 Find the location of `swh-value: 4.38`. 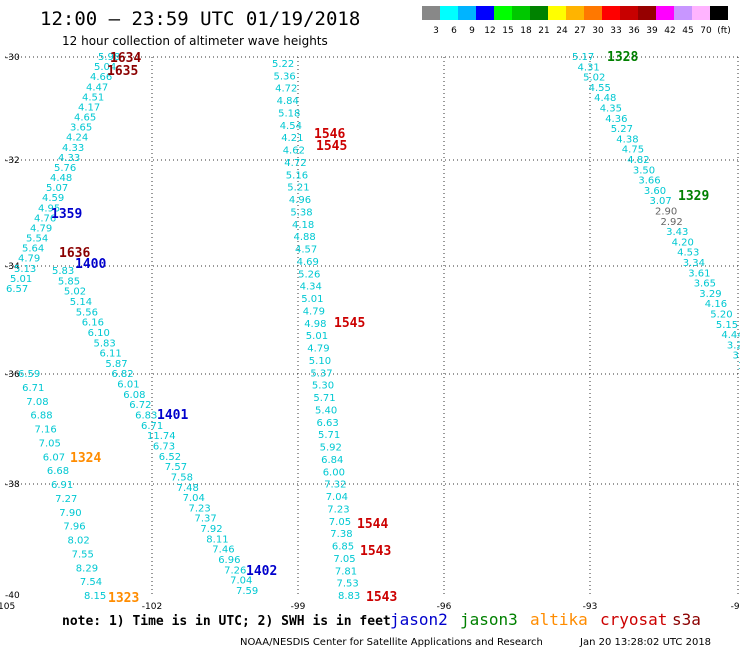

swh-value: 4.38 is located at coordinates (627, 139).